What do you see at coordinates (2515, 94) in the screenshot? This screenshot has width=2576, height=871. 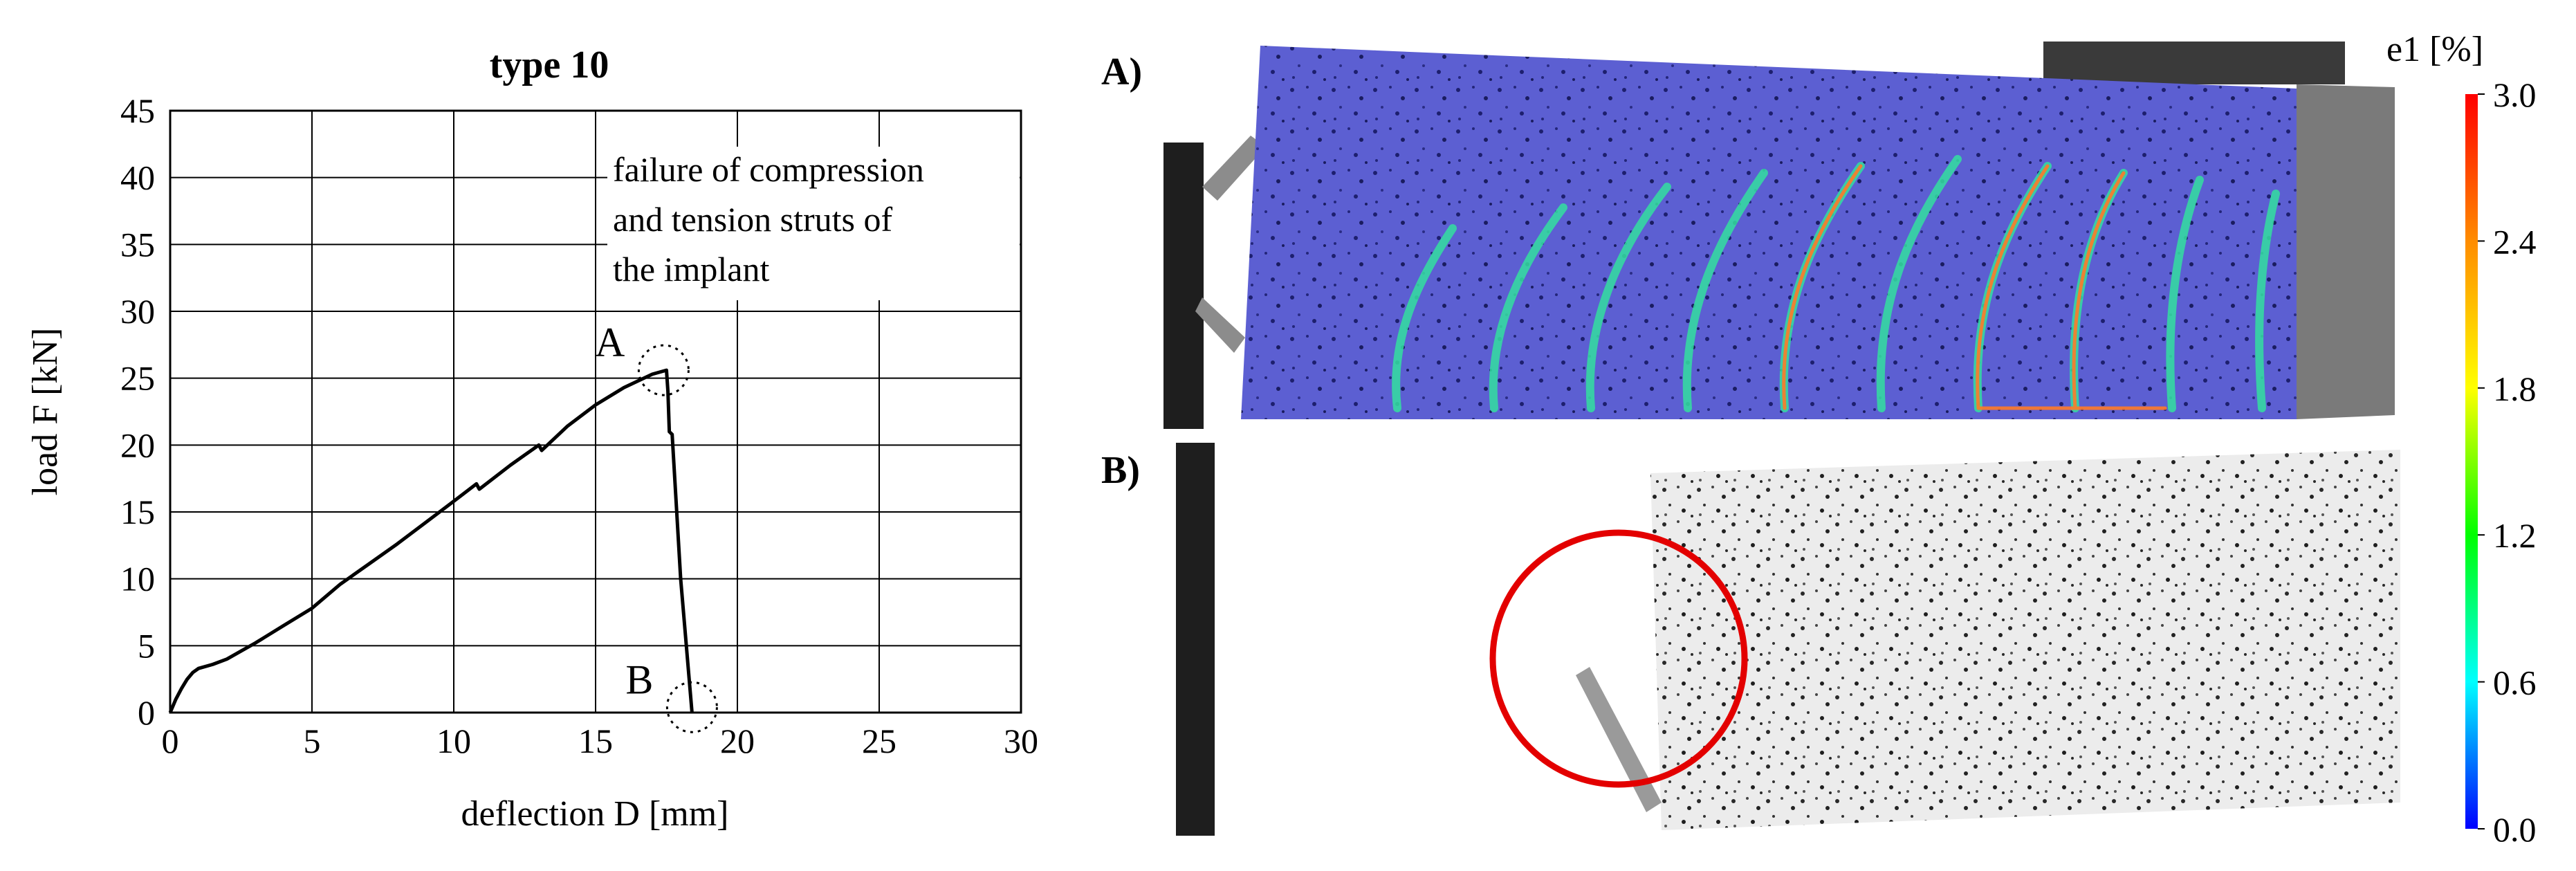 I see `colorbar-tick-label: 3.0` at bounding box center [2515, 94].